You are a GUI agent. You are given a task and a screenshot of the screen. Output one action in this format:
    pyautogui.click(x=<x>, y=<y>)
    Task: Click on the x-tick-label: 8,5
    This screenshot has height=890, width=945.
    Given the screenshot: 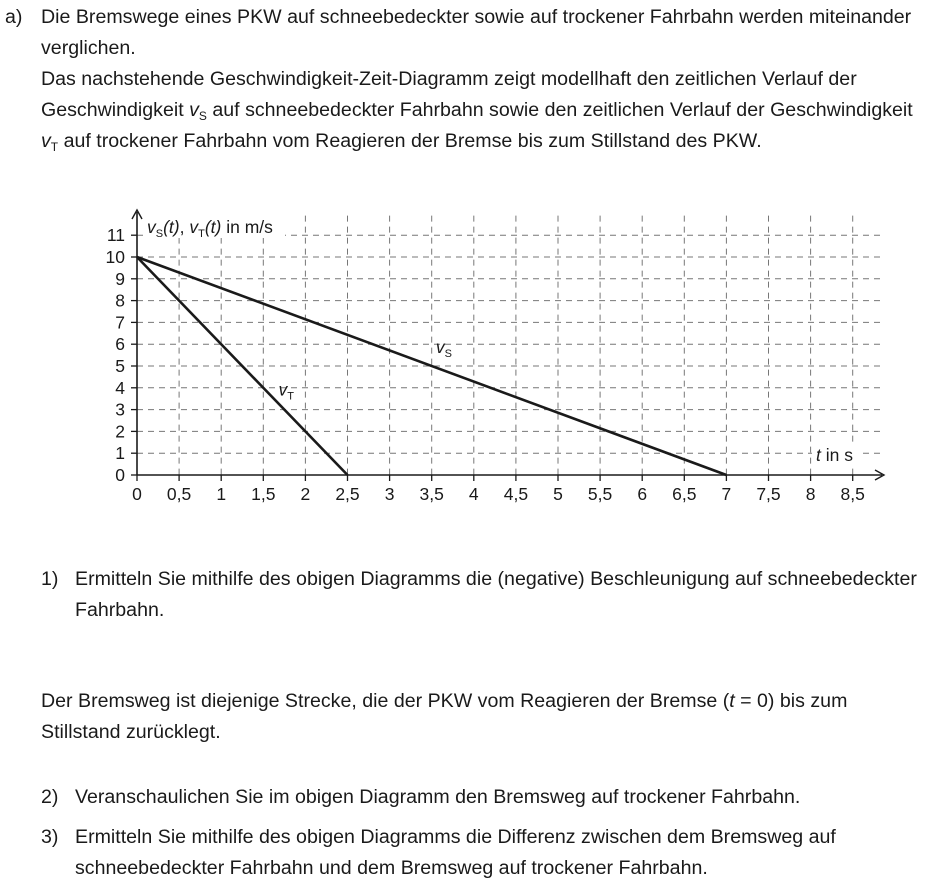 What is the action you would take?
    pyautogui.click(x=853, y=494)
    